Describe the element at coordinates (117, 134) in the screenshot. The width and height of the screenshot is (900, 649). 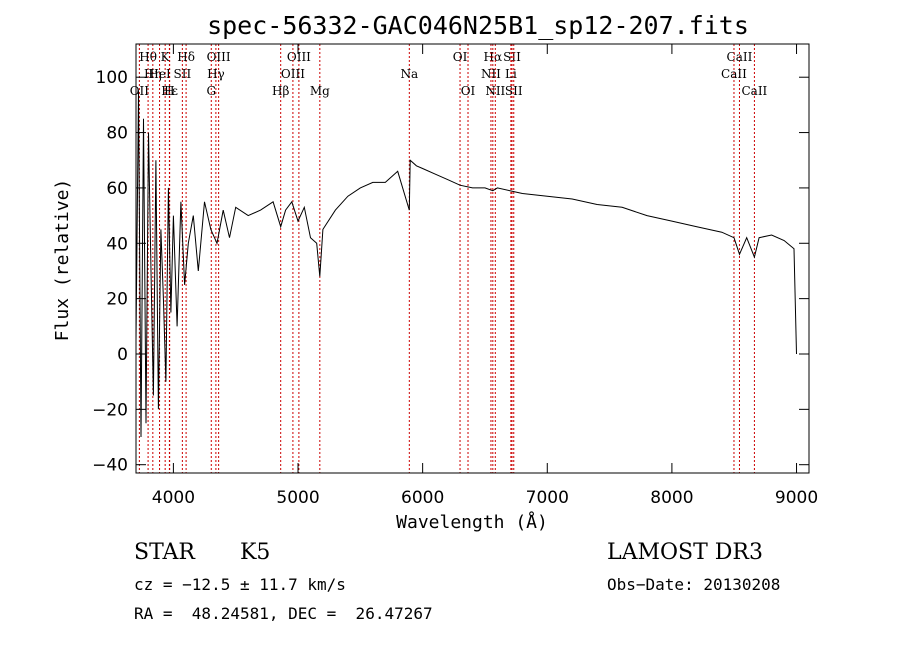
I see `y-tick-label-6: 80` at that location.